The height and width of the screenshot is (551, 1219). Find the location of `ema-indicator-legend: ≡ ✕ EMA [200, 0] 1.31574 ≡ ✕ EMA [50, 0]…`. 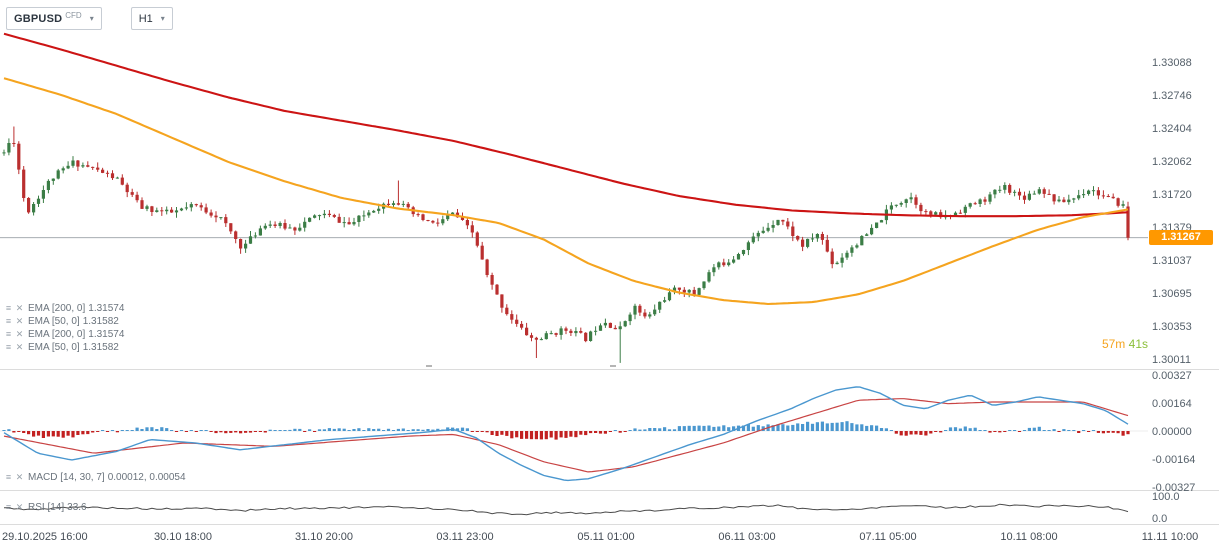

ema-indicator-legend: ≡ ✕ EMA [200, 0] 1.31574 ≡ ✕ EMA [50, 0]… is located at coordinates (64, 328).